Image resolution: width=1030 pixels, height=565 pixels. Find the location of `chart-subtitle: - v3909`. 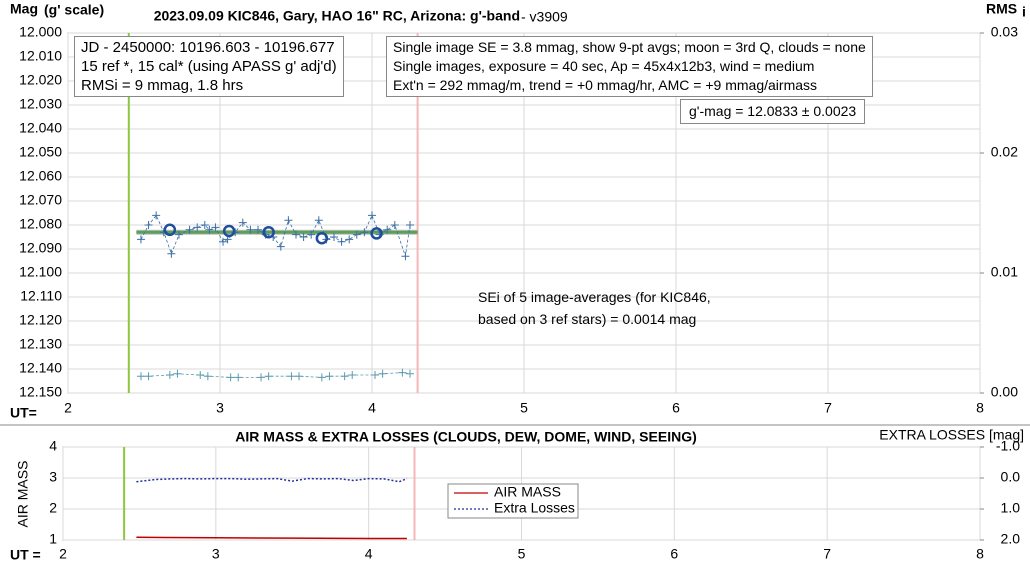

chart-subtitle: - v3909 is located at coordinates (544, 17).